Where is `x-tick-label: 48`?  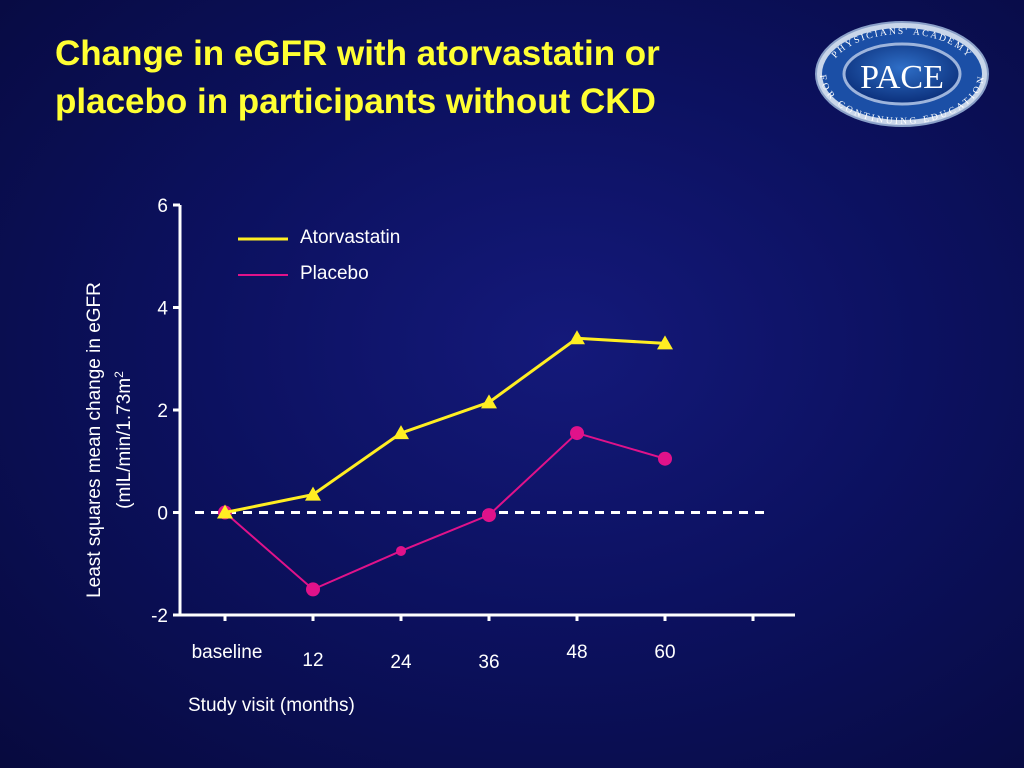
x-tick-label: 48 is located at coordinates (576, 652).